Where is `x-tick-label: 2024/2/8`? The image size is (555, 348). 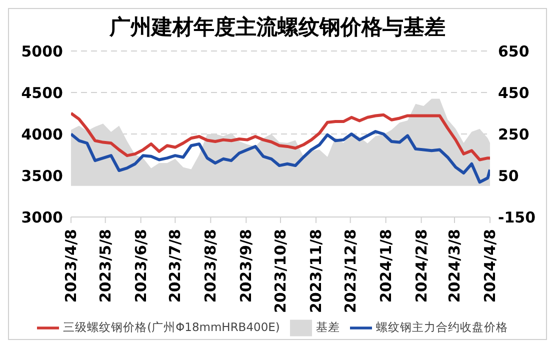 x-tick-label: 2024/2/8 is located at coordinates (421, 266).